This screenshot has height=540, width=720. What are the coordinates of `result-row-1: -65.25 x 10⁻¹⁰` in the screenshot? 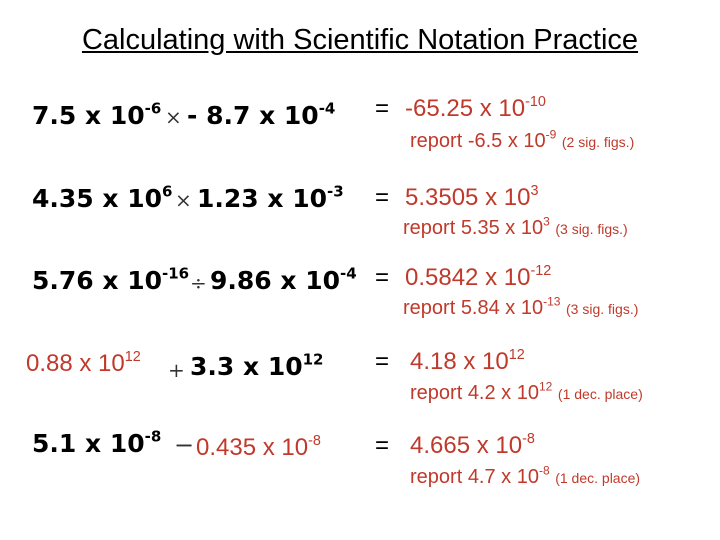 It's located at (475, 107).